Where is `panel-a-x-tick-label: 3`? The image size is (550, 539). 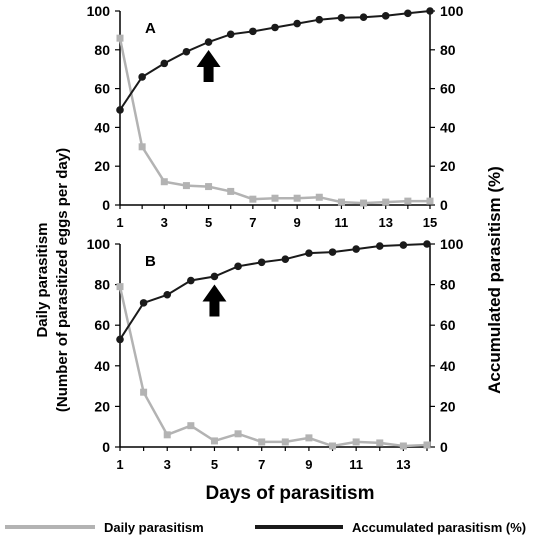 panel-a-x-tick-label: 3 is located at coordinates (164, 222).